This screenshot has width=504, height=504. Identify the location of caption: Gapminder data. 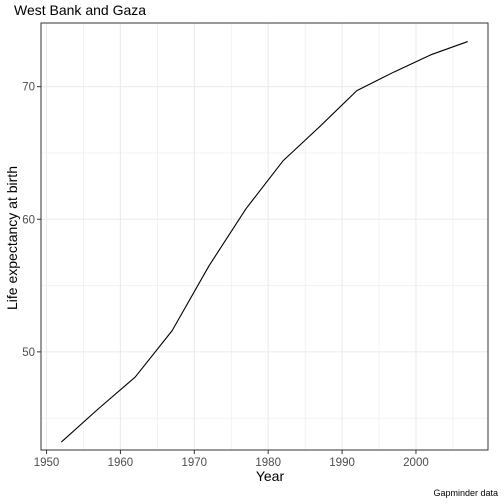
(465, 493).